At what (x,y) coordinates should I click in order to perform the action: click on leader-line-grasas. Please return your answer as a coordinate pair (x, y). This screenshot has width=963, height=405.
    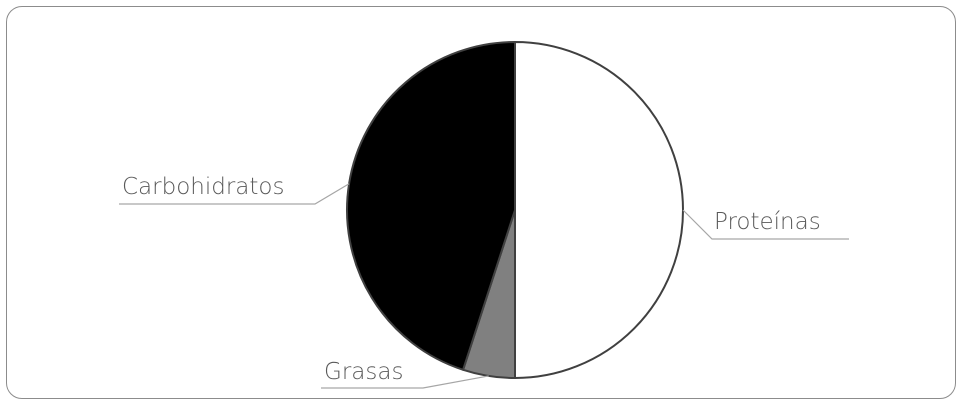
    Looking at the image, I should click on (405, 382).